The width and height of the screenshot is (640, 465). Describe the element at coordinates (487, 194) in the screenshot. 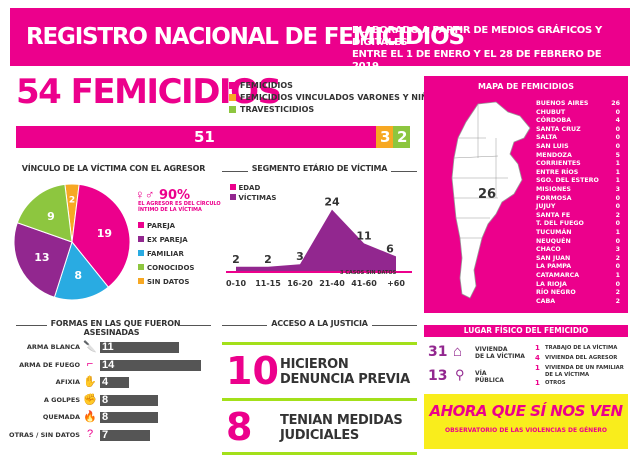

I see `map-big-number: 26` at that location.